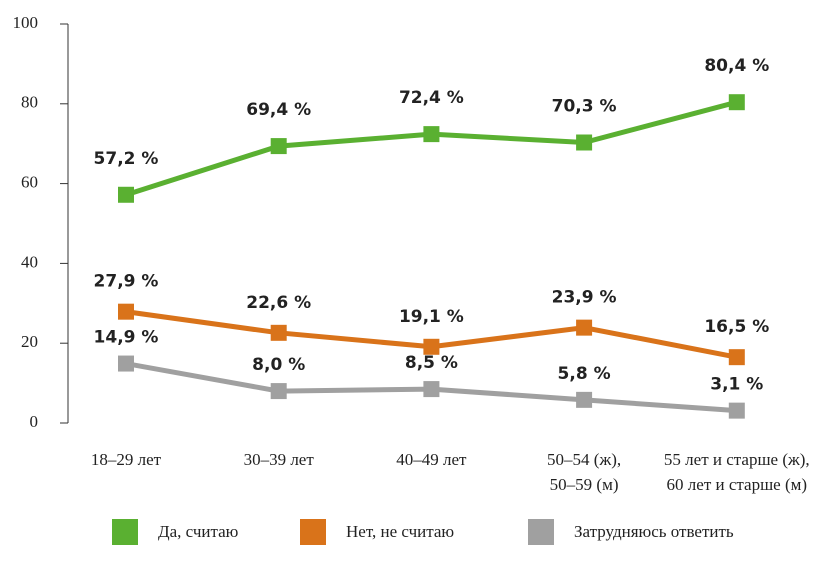 The width and height of the screenshot is (825, 577). What do you see at coordinates (126, 282) in the screenshot?
I see `value-label: 27,9 %` at bounding box center [126, 282].